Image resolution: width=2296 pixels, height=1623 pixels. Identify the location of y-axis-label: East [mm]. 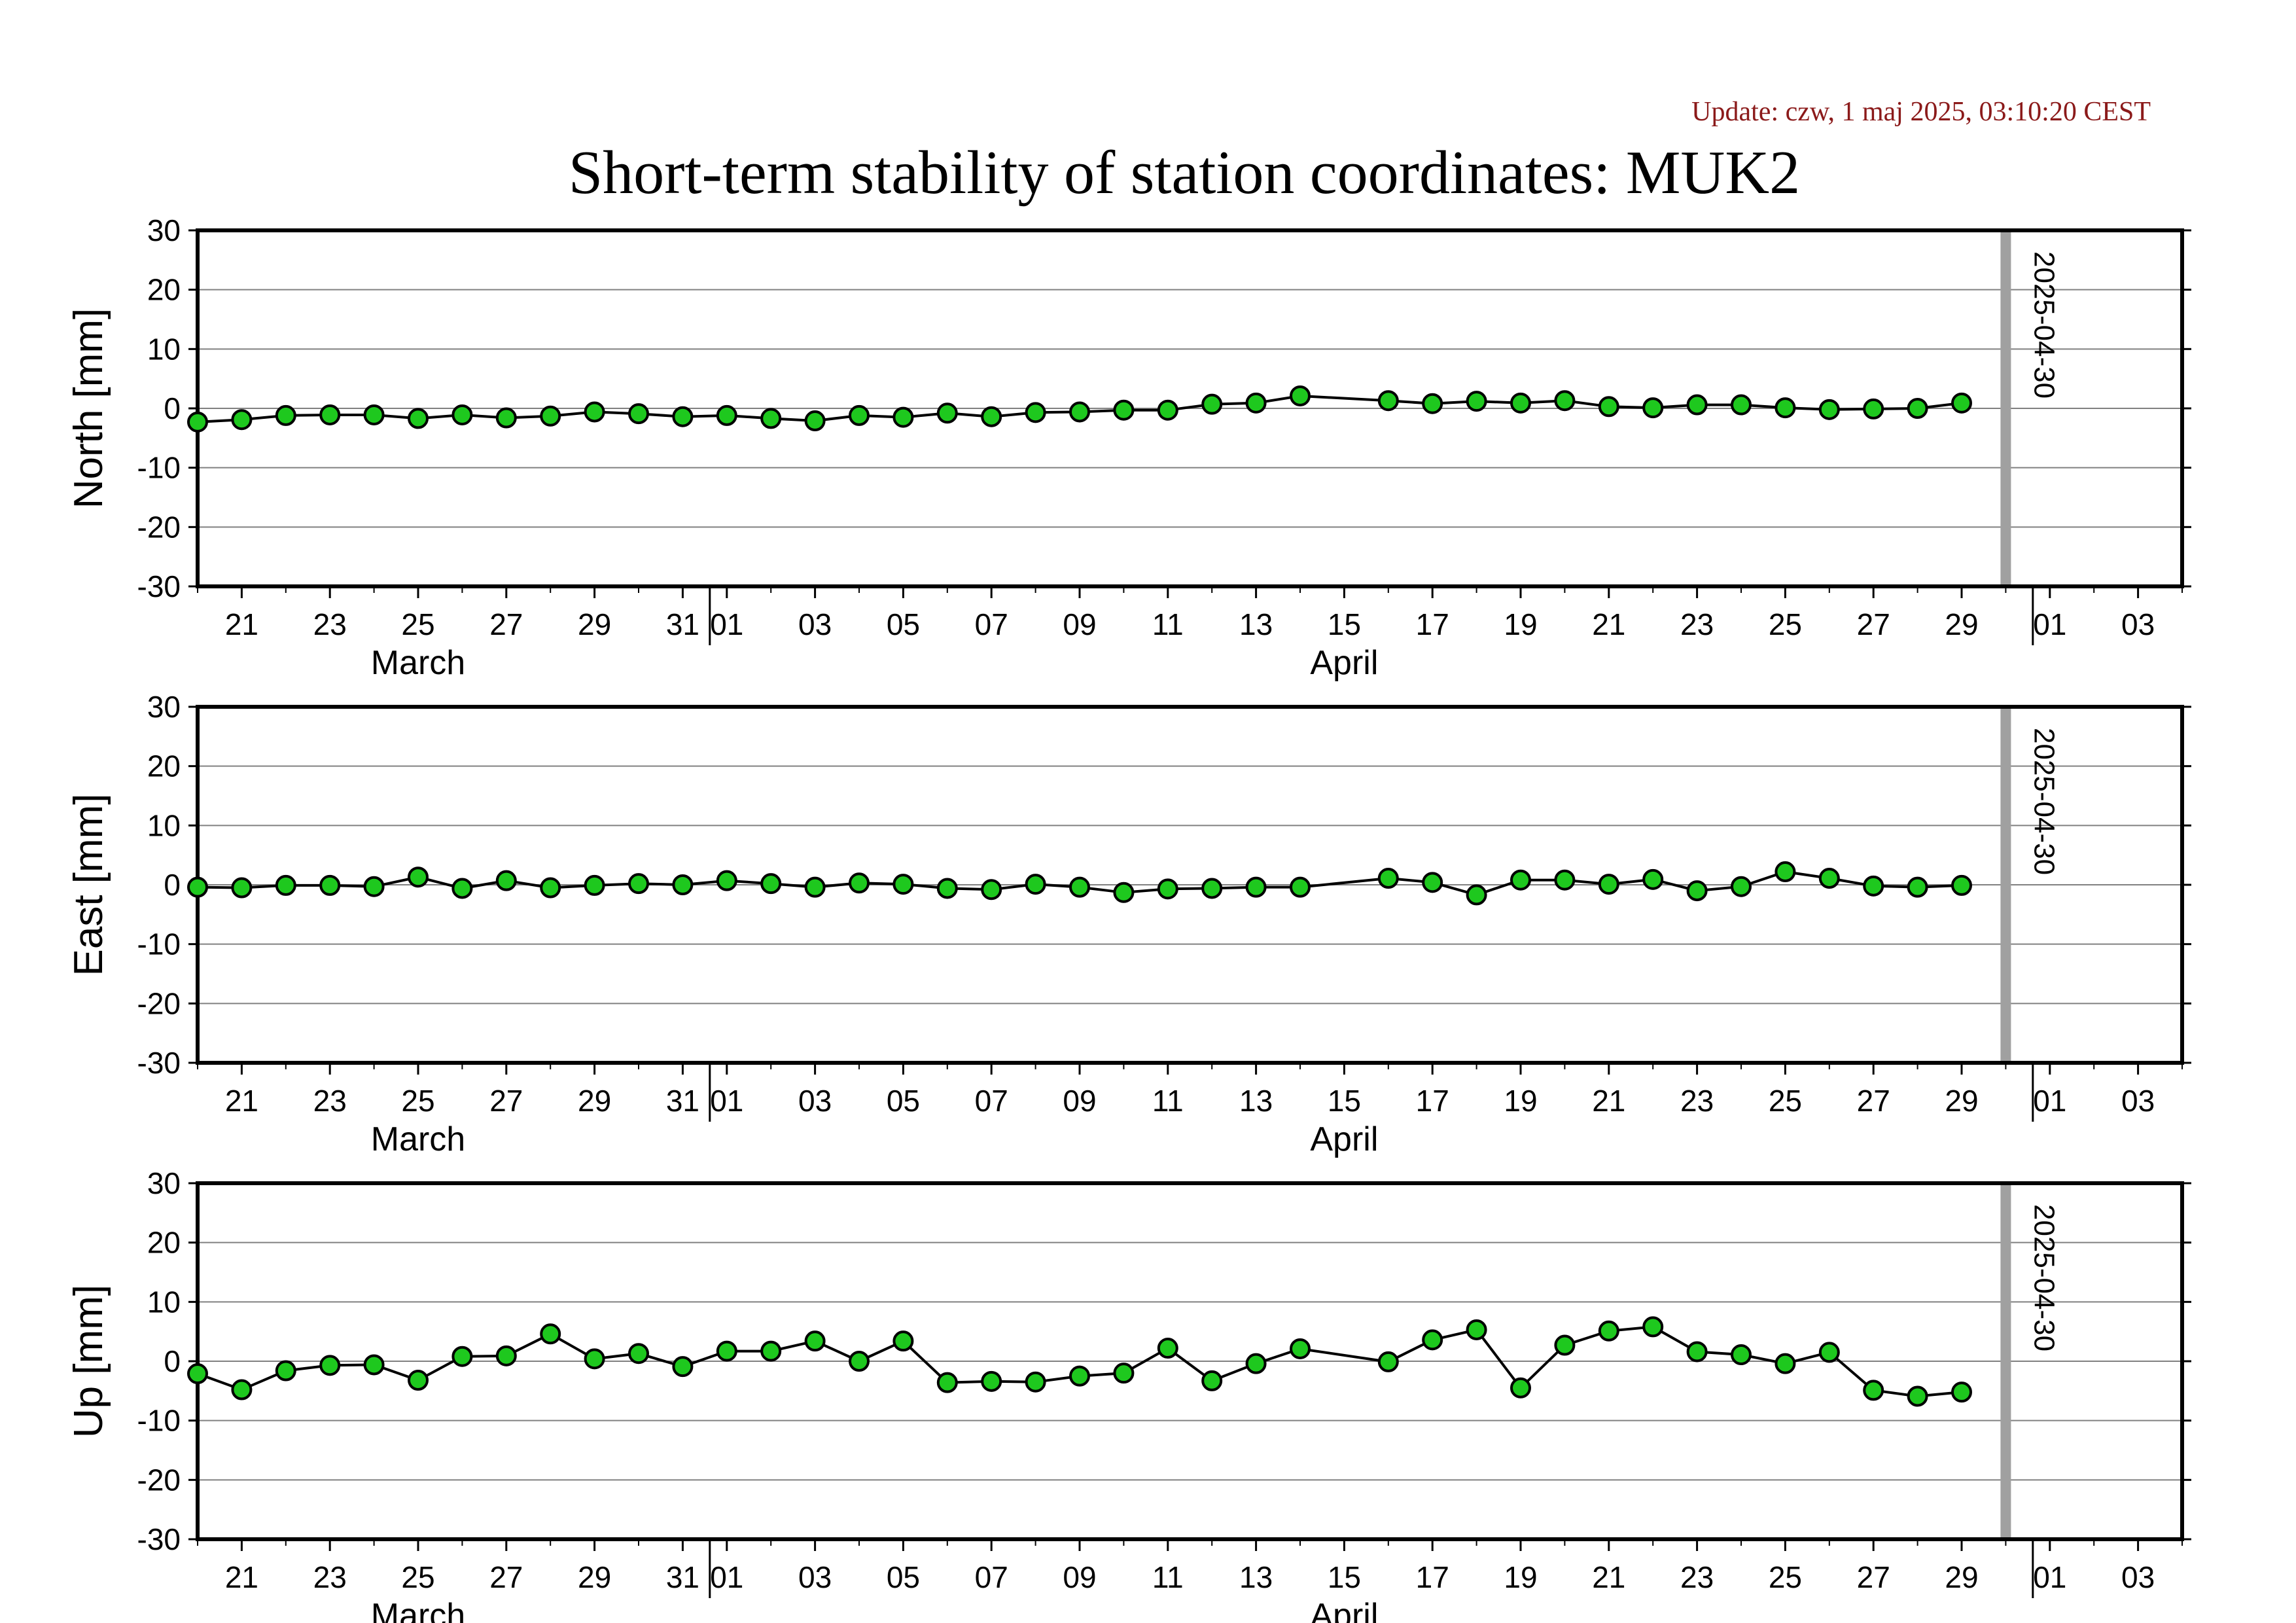
(88, 884).